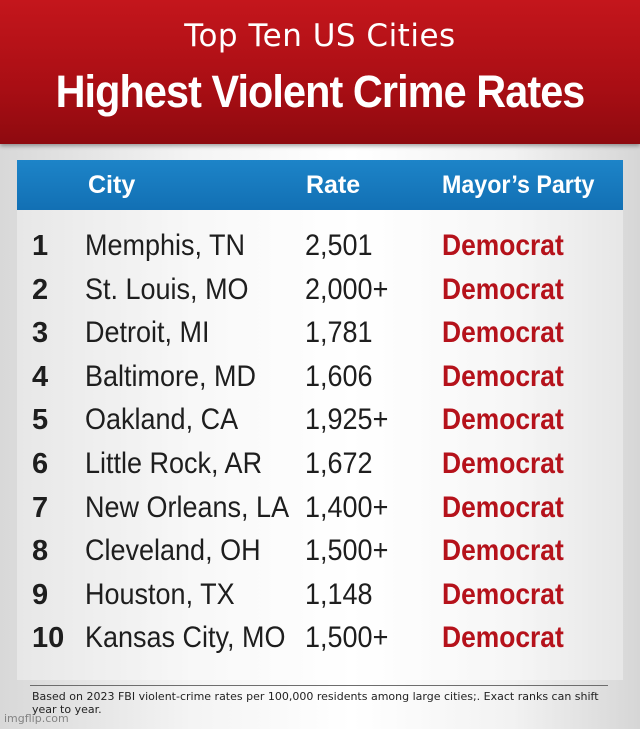 This screenshot has width=640, height=729. What do you see at coordinates (518, 185) in the screenshot?
I see `column-header-party: Mayor’s Party` at bounding box center [518, 185].